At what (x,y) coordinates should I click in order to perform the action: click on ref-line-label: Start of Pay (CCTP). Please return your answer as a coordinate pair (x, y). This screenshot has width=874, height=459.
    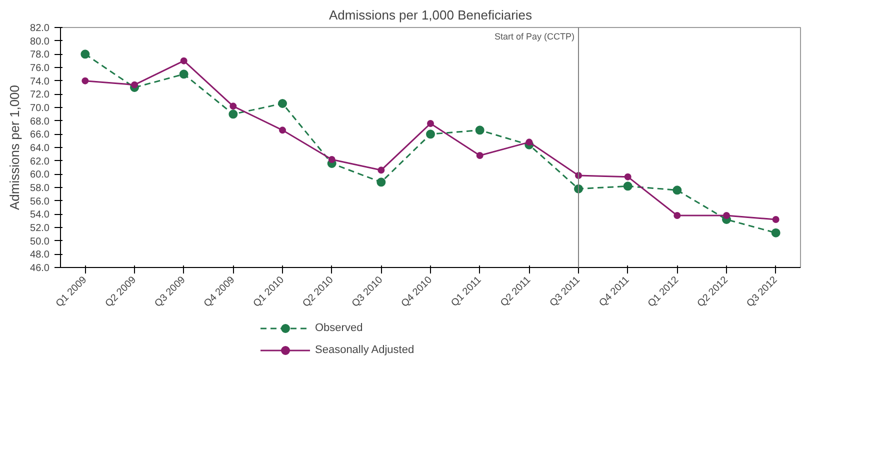
    Looking at the image, I should click on (534, 37).